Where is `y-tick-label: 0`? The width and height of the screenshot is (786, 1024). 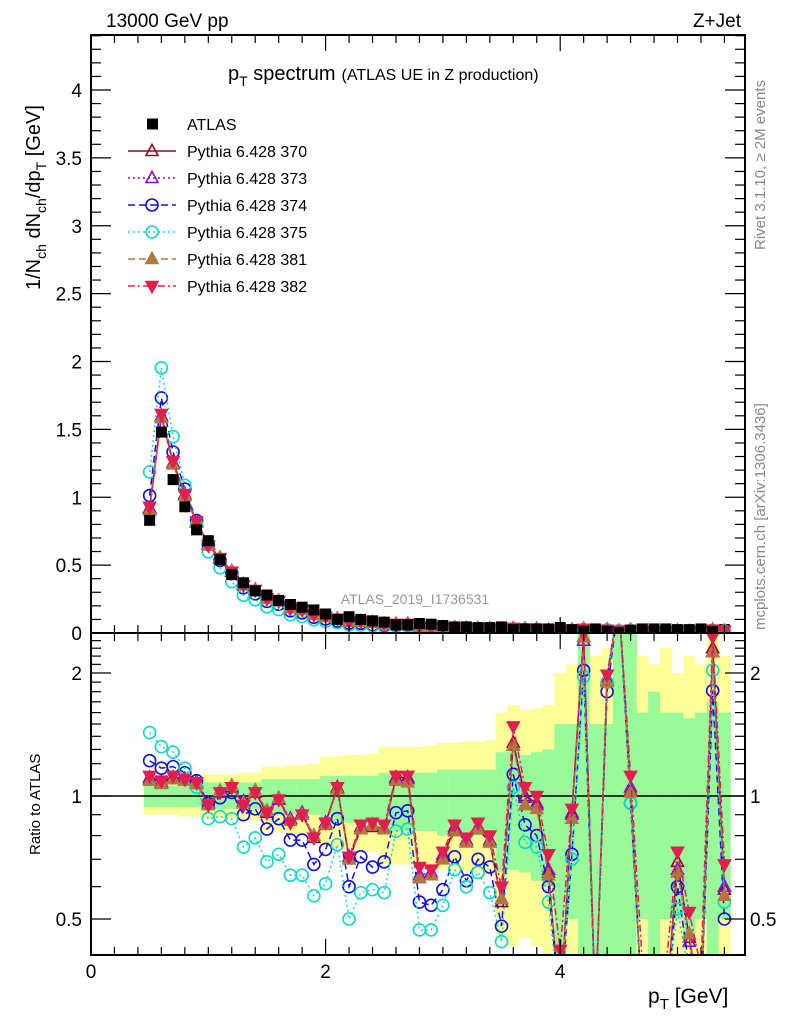
y-tick-label: 0 is located at coordinates (76, 634).